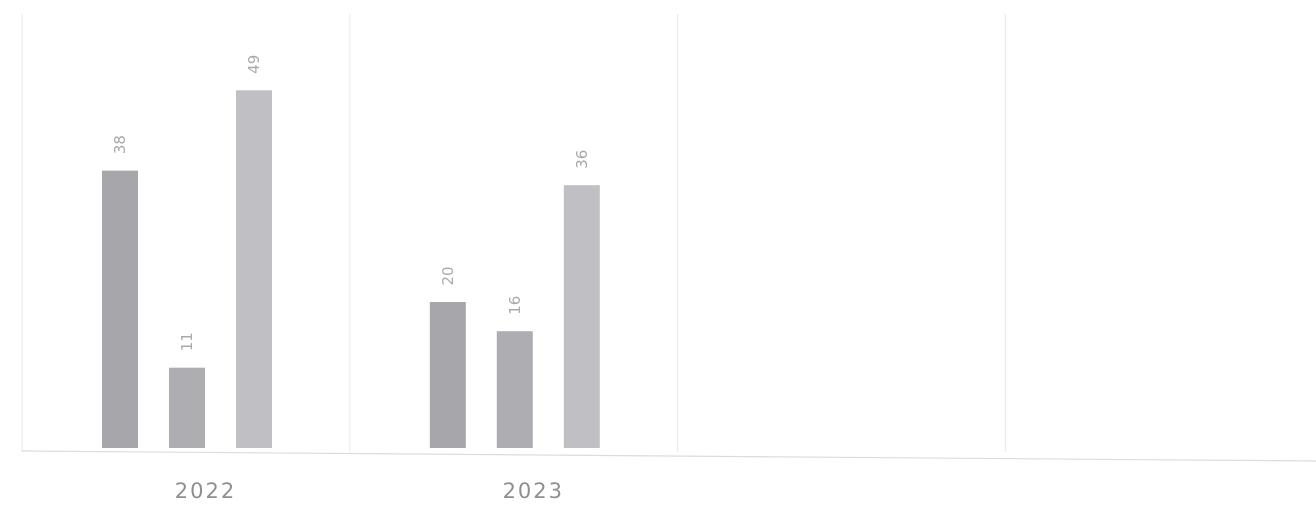 The width and height of the screenshot is (1316, 505). I want to click on data-label-2022-series-2: 11, so click(187, 341).